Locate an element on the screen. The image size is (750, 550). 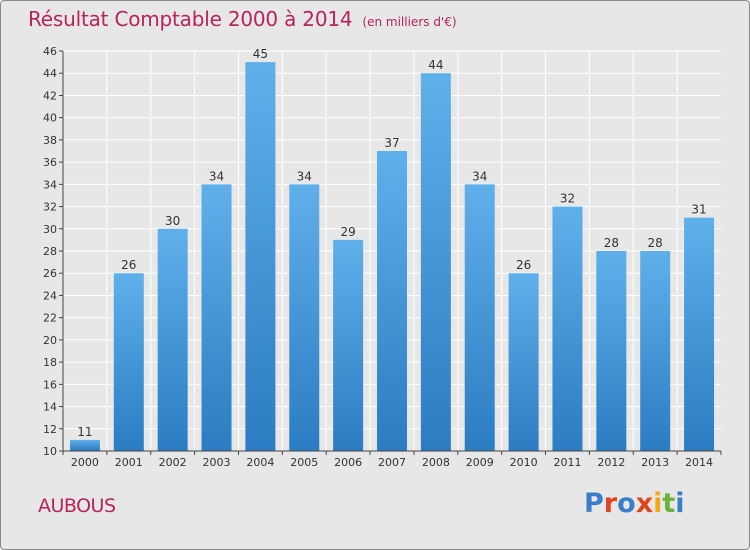
proxiti-logo: Proxiti is located at coordinates (634, 503).